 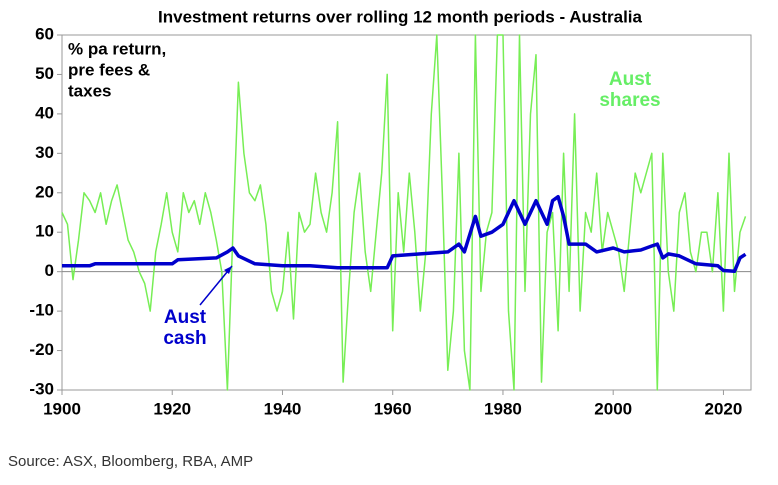 What do you see at coordinates (404, 234) in the screenshot?
I see `series-line` at bounding box center [404, 234].